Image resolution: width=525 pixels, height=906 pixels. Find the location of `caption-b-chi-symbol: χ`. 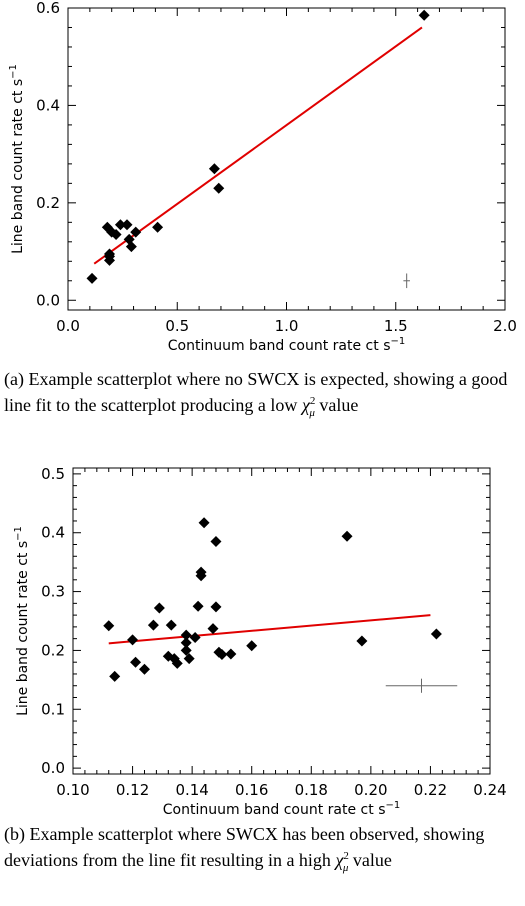

caption-b-chi-symbol: χ is located at coordinates (339, 860).